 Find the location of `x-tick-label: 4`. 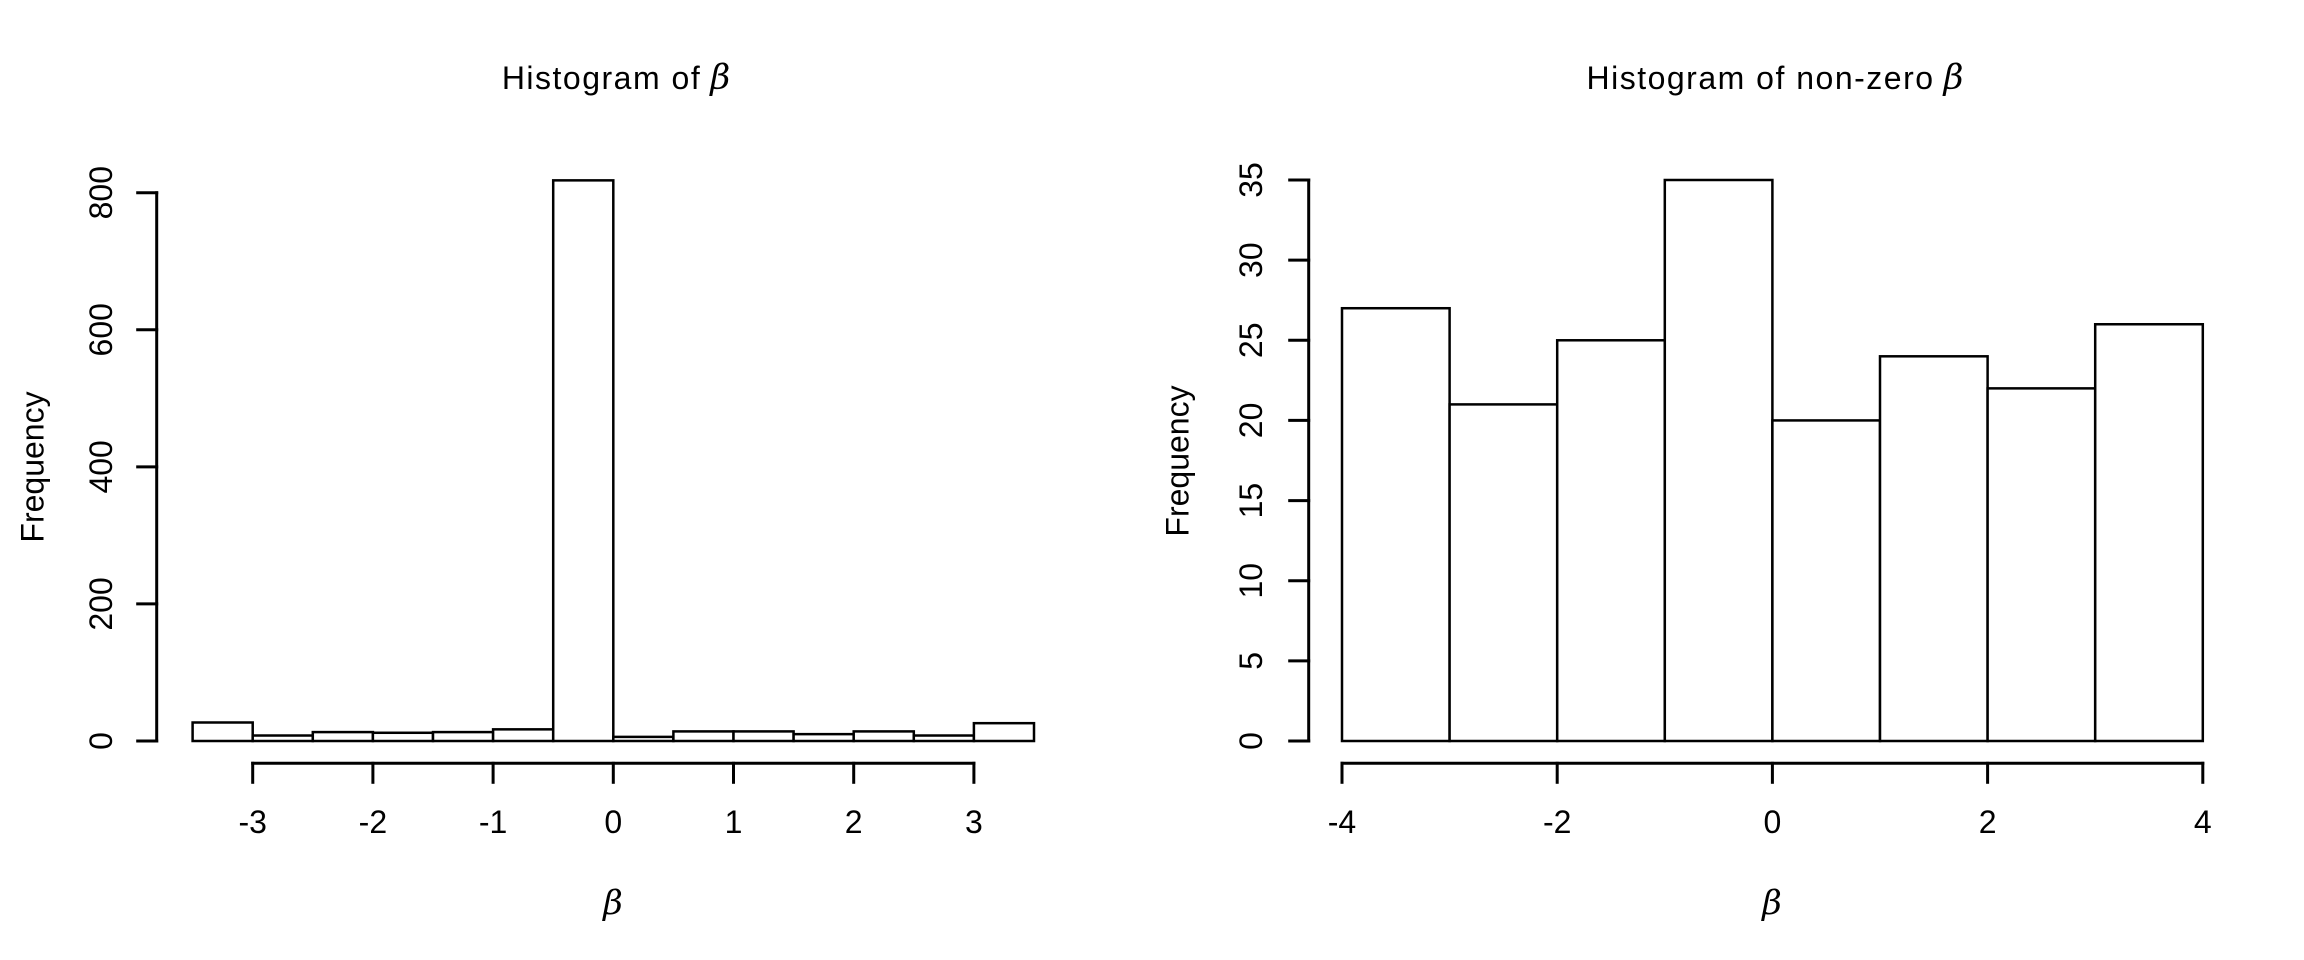

x-tick-label: 4 is located at coordinates (2203, 822).